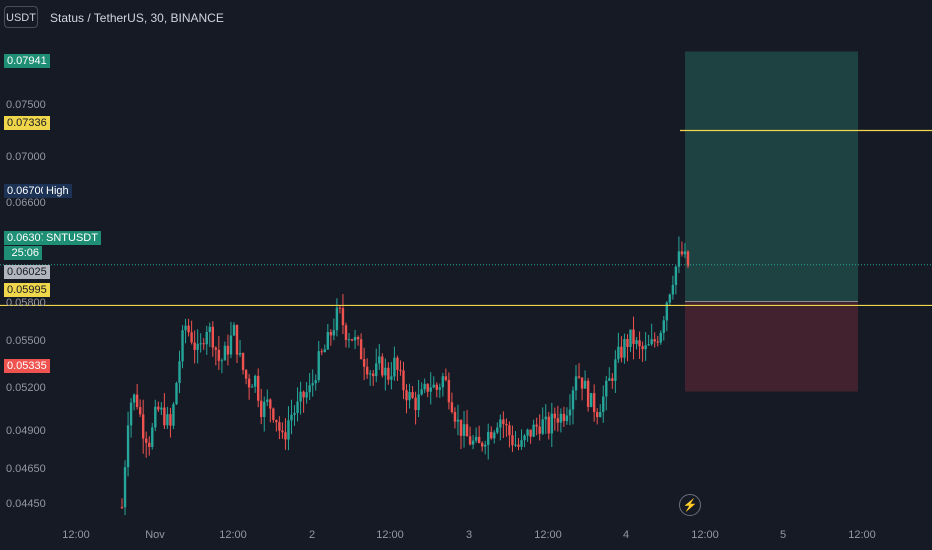 The height and width of the screenshot is (550, 932). I want to click on x-tick-8: 4, so click(626, 535).